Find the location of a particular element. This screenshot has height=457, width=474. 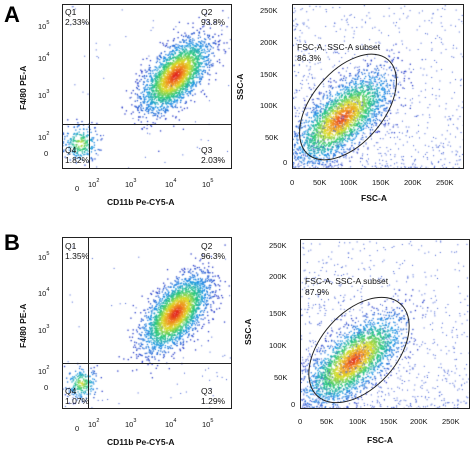

q3-label: Q3 1.29% is located at coordinates (213, 396).